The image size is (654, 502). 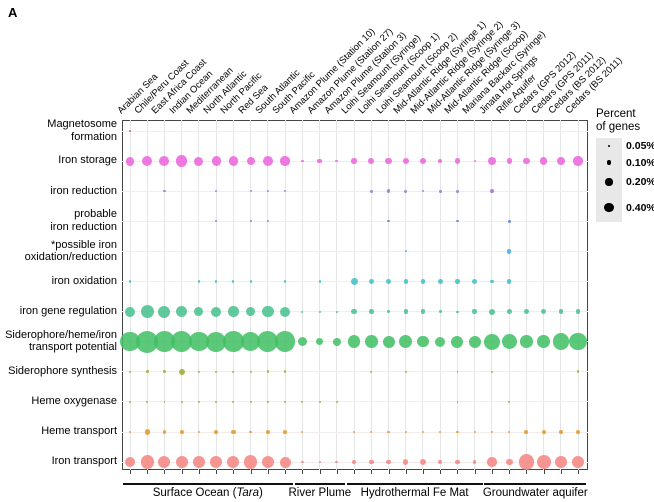 I want to click on row-label: probable iron reduction, so click(x=83, y=220).